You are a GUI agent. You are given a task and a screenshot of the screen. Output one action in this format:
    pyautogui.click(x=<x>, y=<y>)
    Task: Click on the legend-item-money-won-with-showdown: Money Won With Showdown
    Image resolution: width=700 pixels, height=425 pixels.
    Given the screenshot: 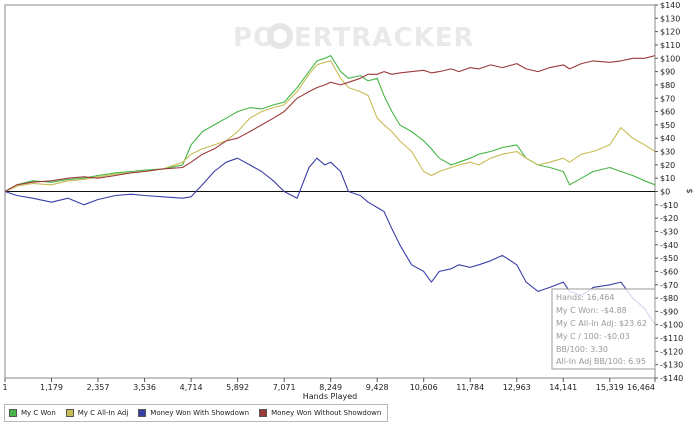 What is the action you would take?
    pyautogui.click(x=194, y=413)
    